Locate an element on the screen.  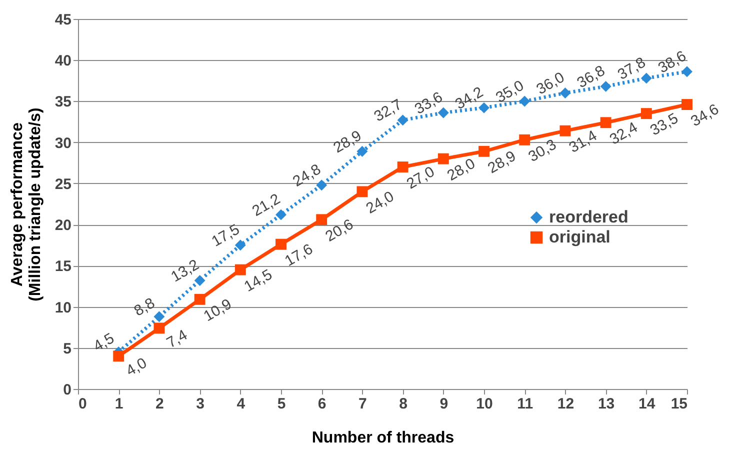
legend-label: original is located at coordinates (579, 237).